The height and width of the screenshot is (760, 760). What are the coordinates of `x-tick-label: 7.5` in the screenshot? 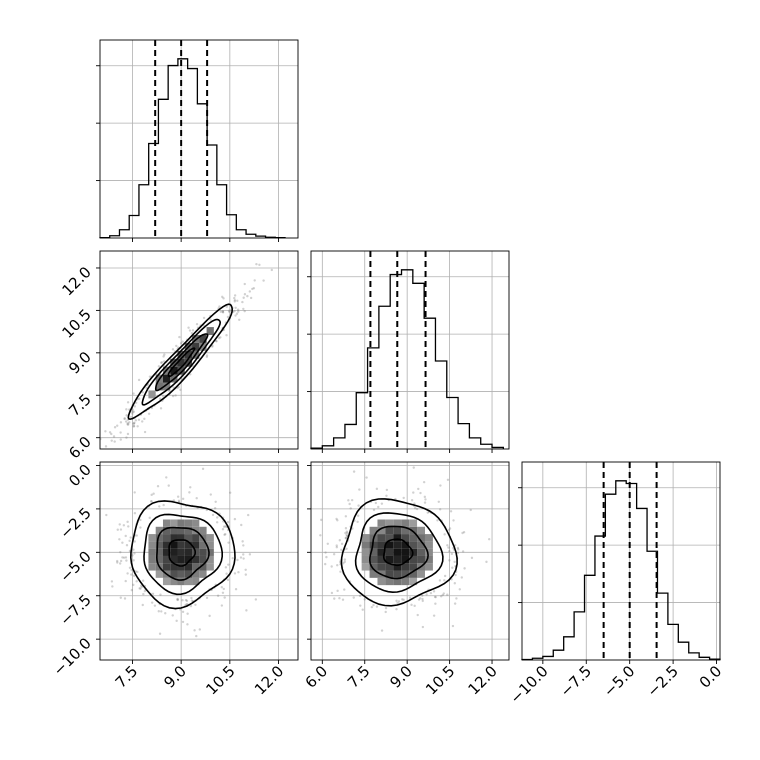 It's located at (127, 677).